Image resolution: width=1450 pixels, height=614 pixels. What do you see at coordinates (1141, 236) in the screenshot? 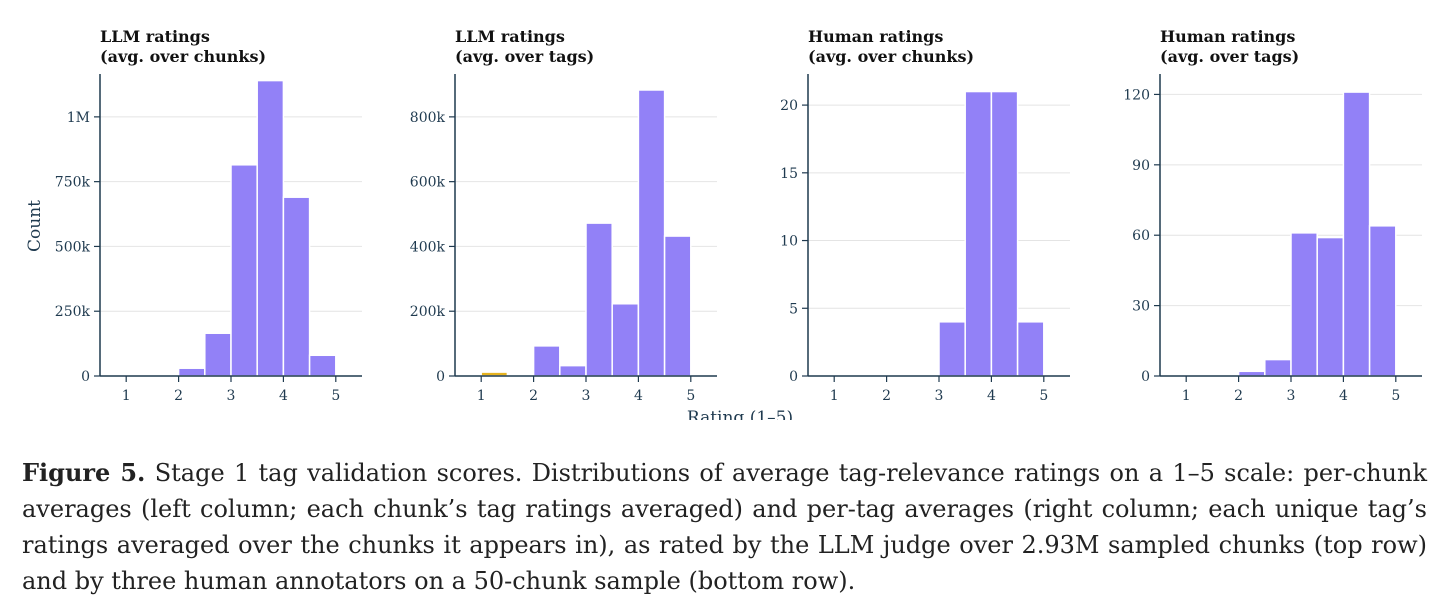
I see `y-tick-label: 60` at bounding box center [1141, 236].